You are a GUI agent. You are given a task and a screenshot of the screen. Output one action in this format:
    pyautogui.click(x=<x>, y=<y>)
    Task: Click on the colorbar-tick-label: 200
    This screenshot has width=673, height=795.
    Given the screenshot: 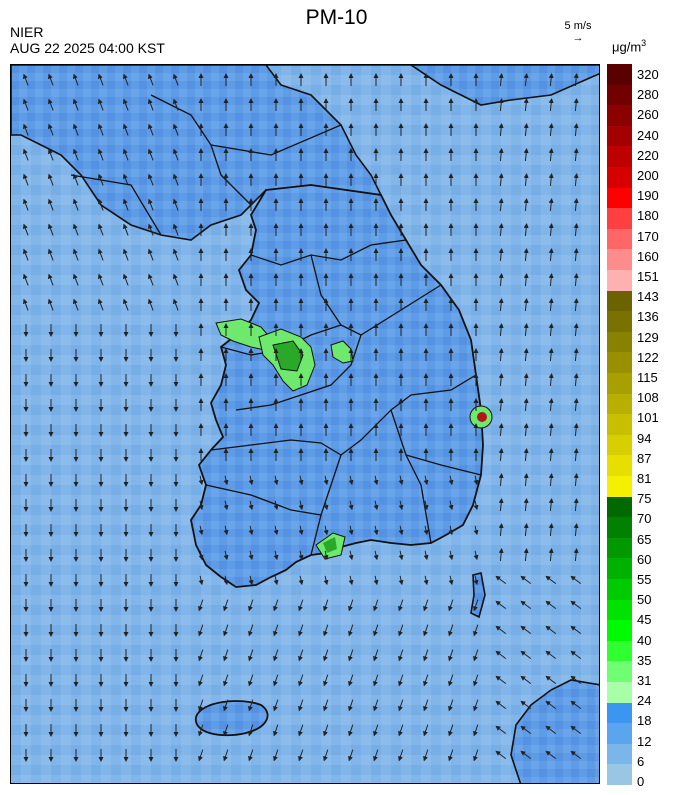 What is the action you would take?
    pyautogui.click(x=648, y=175)
    